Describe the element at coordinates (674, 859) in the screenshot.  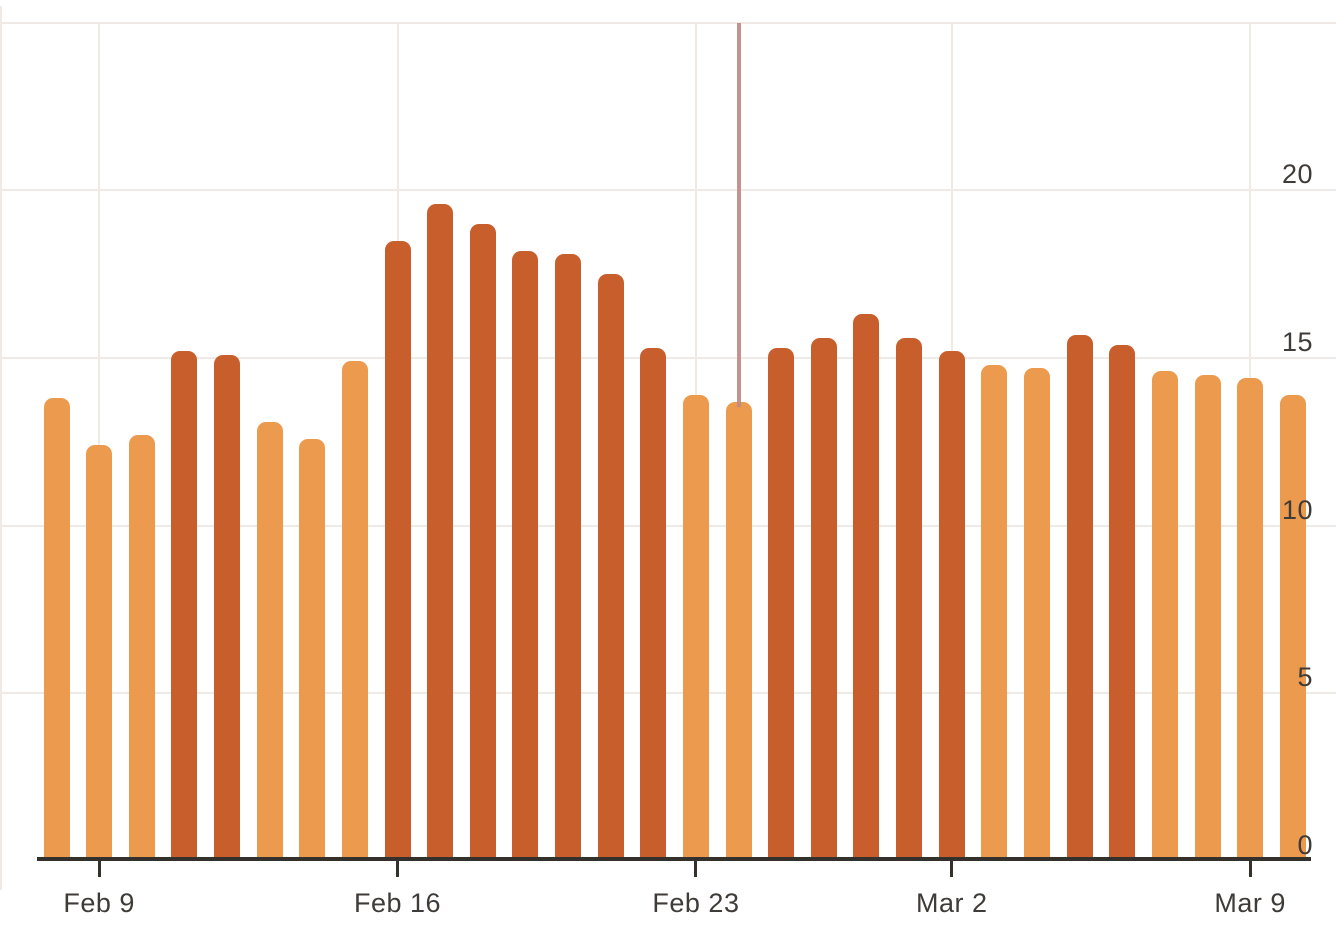
I see `x-axis-line` at that location.